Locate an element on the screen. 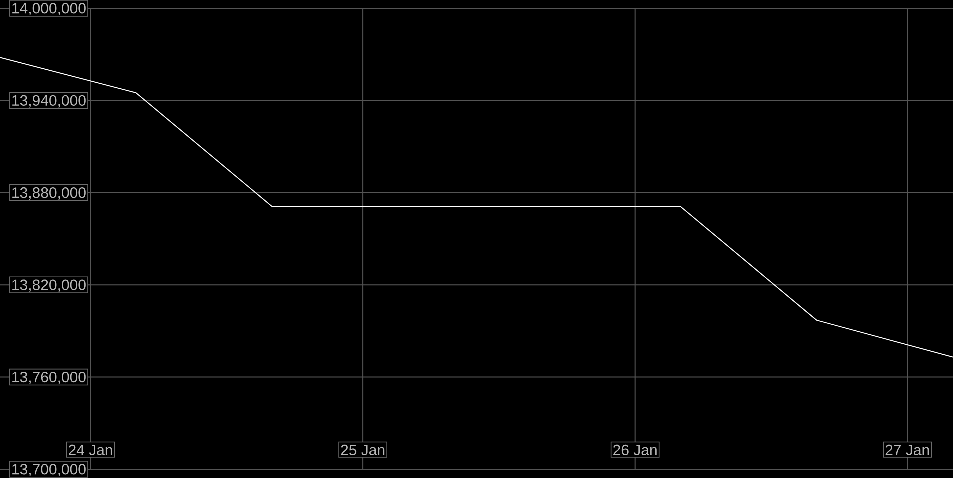  x-tick-label: 26 Jan is located at coordinates (635, 450).